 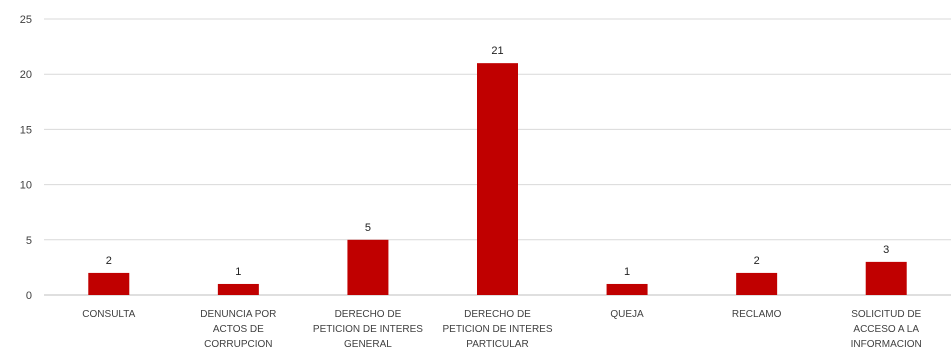 I want to click on y-axis: 0 5 10 15 20 25, so click(x=26, y=158).